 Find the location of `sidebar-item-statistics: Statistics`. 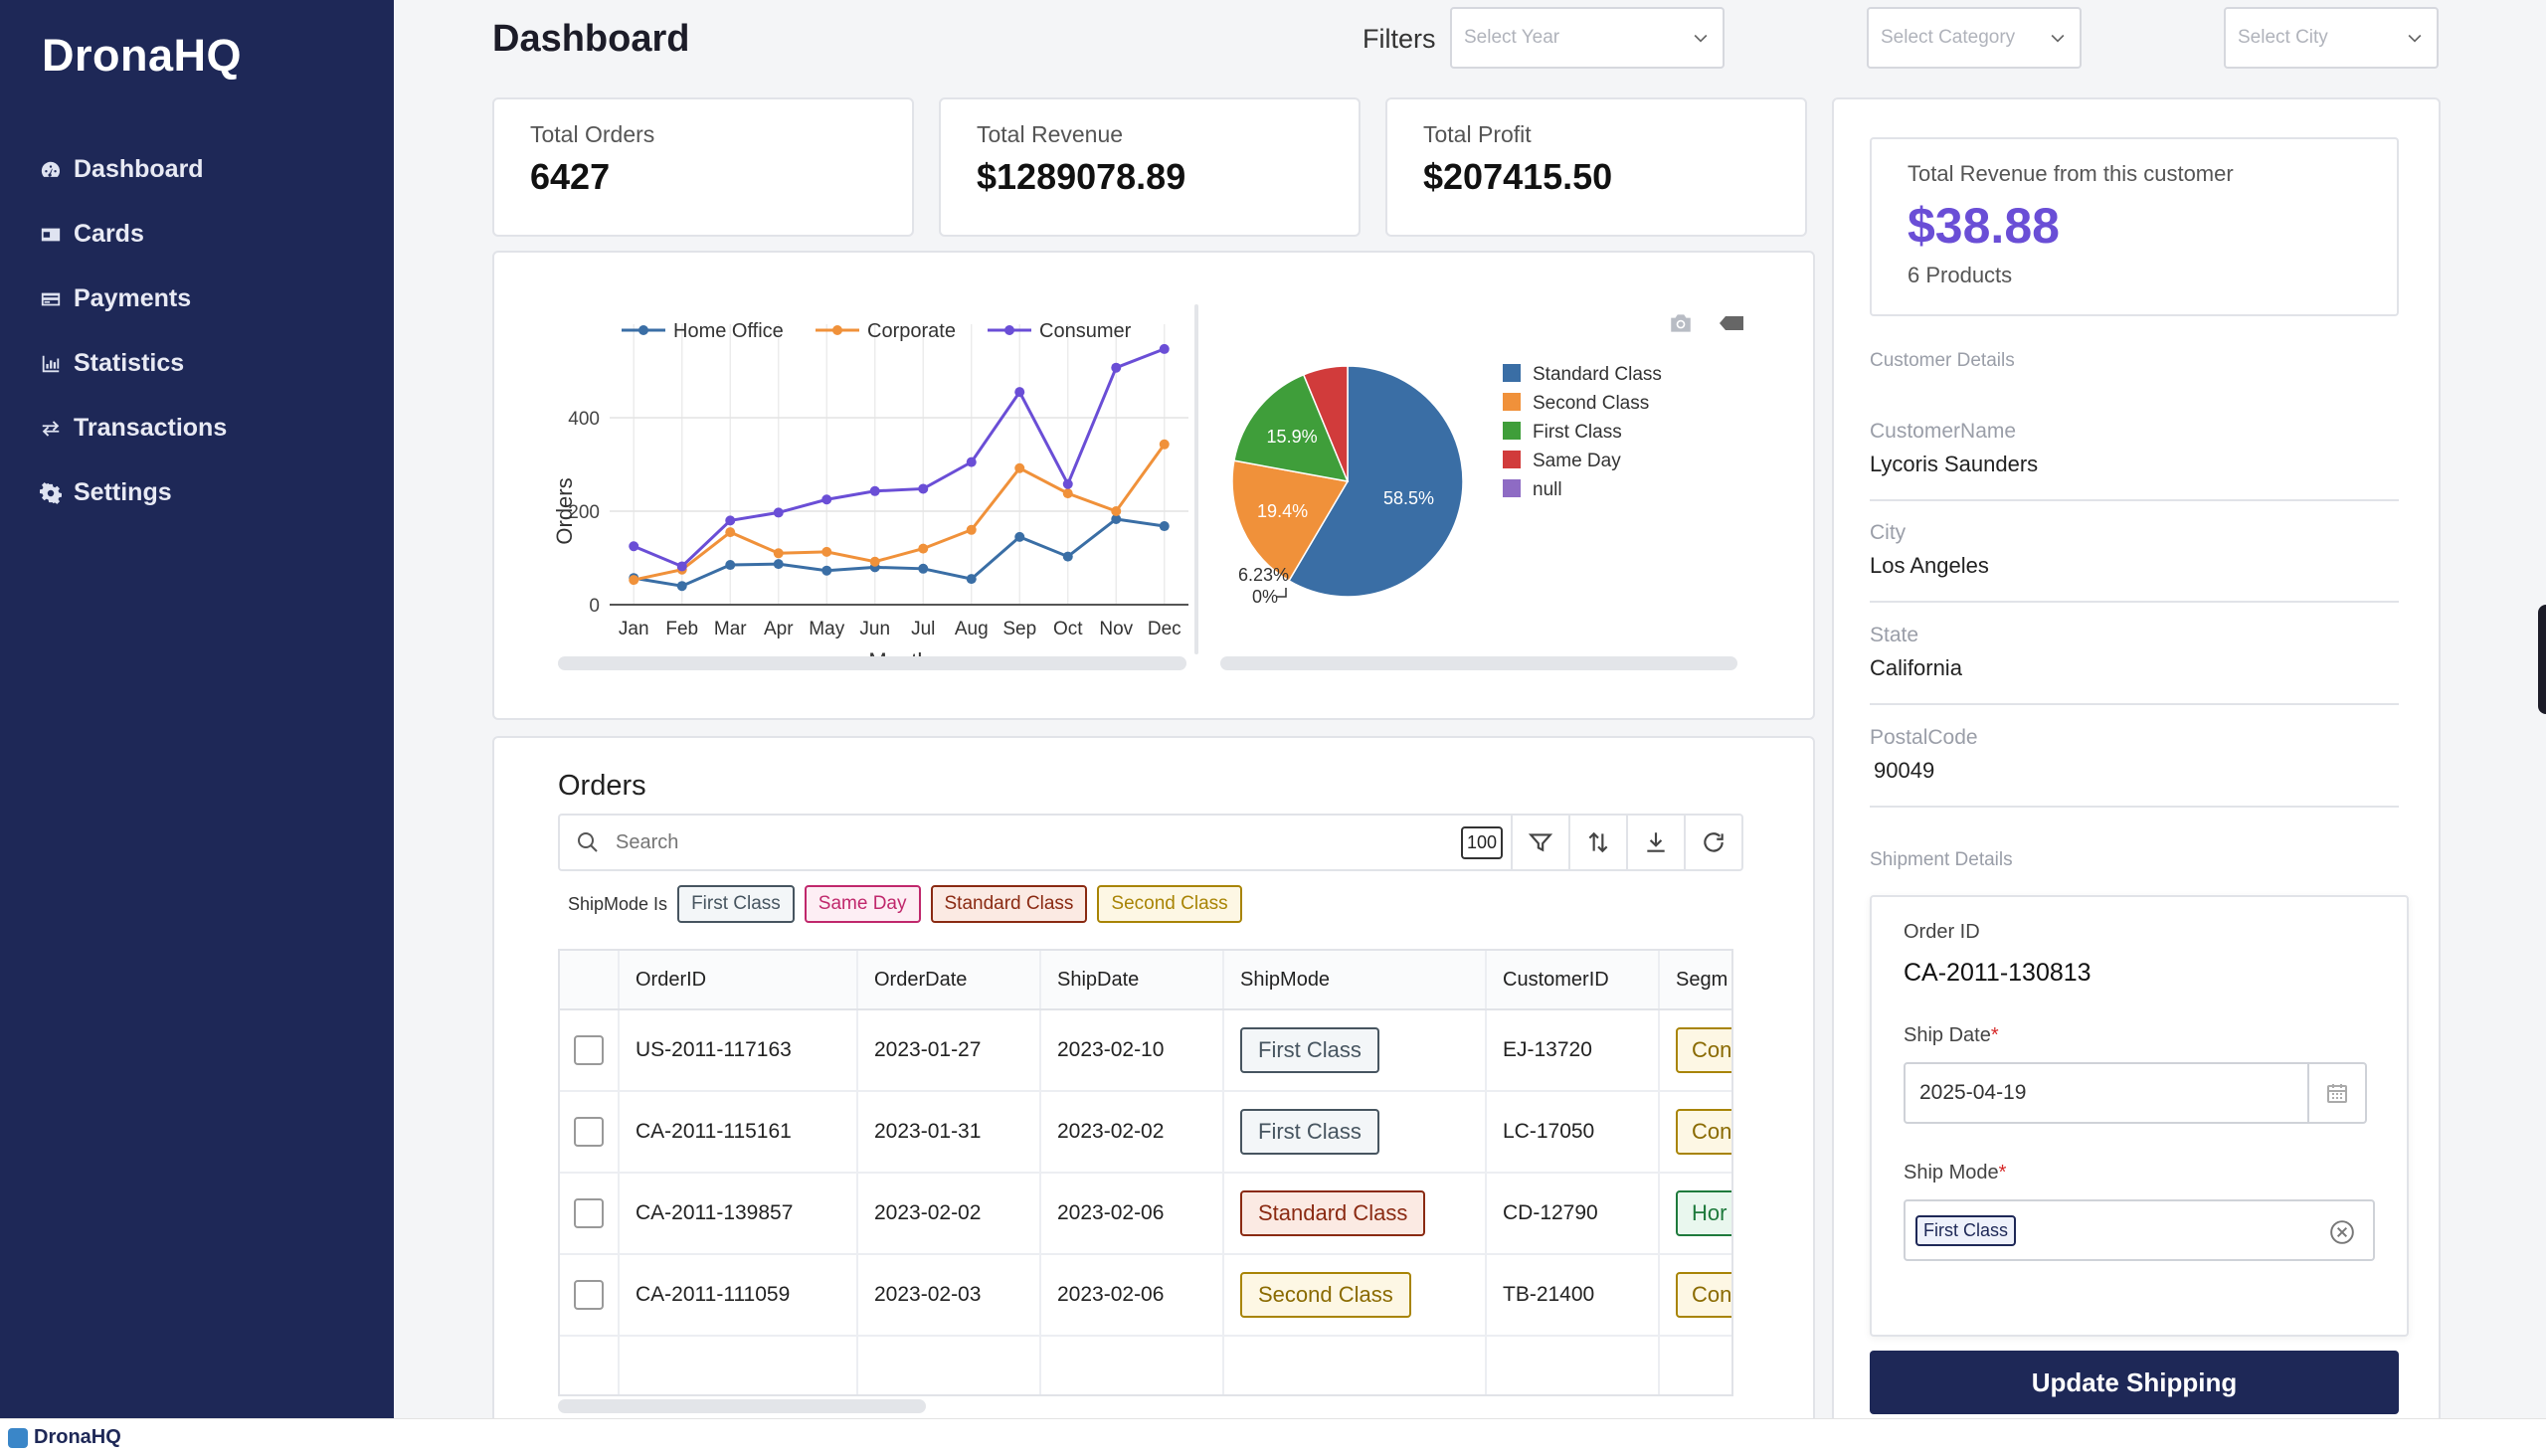

sidebar-item-statistics: Statistics is located at coordinates (133, 363).